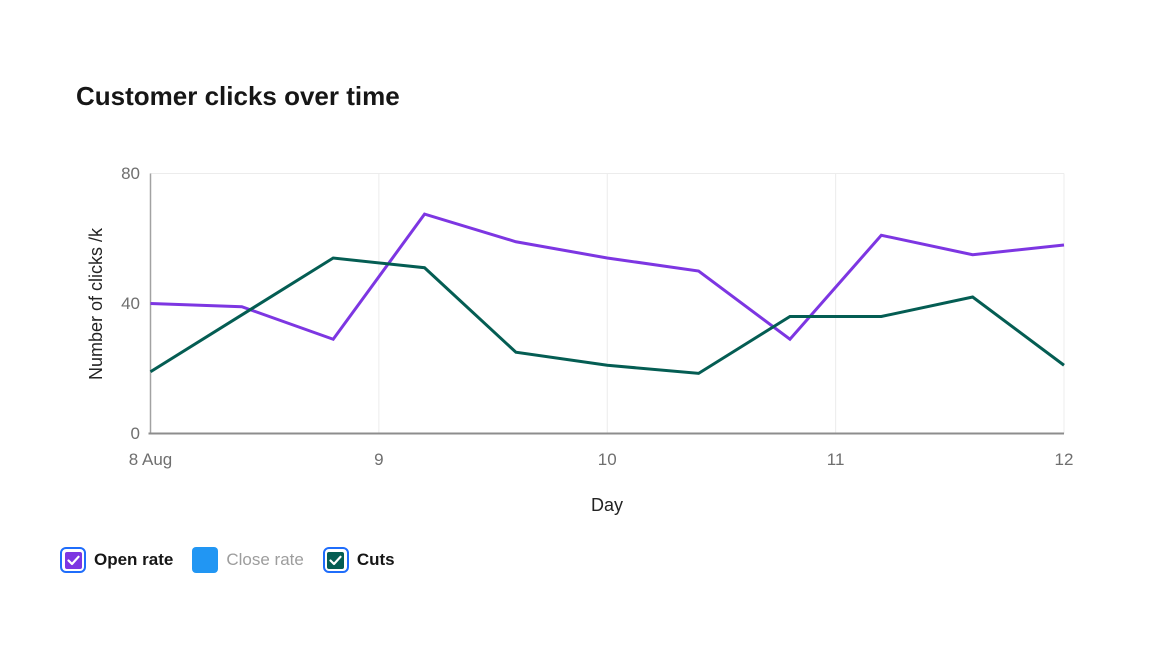 Image resolution: width=1152 pixels, height=648 pixels. I want to click on legend-label-close-rate: Close rate, so click(265, 559).